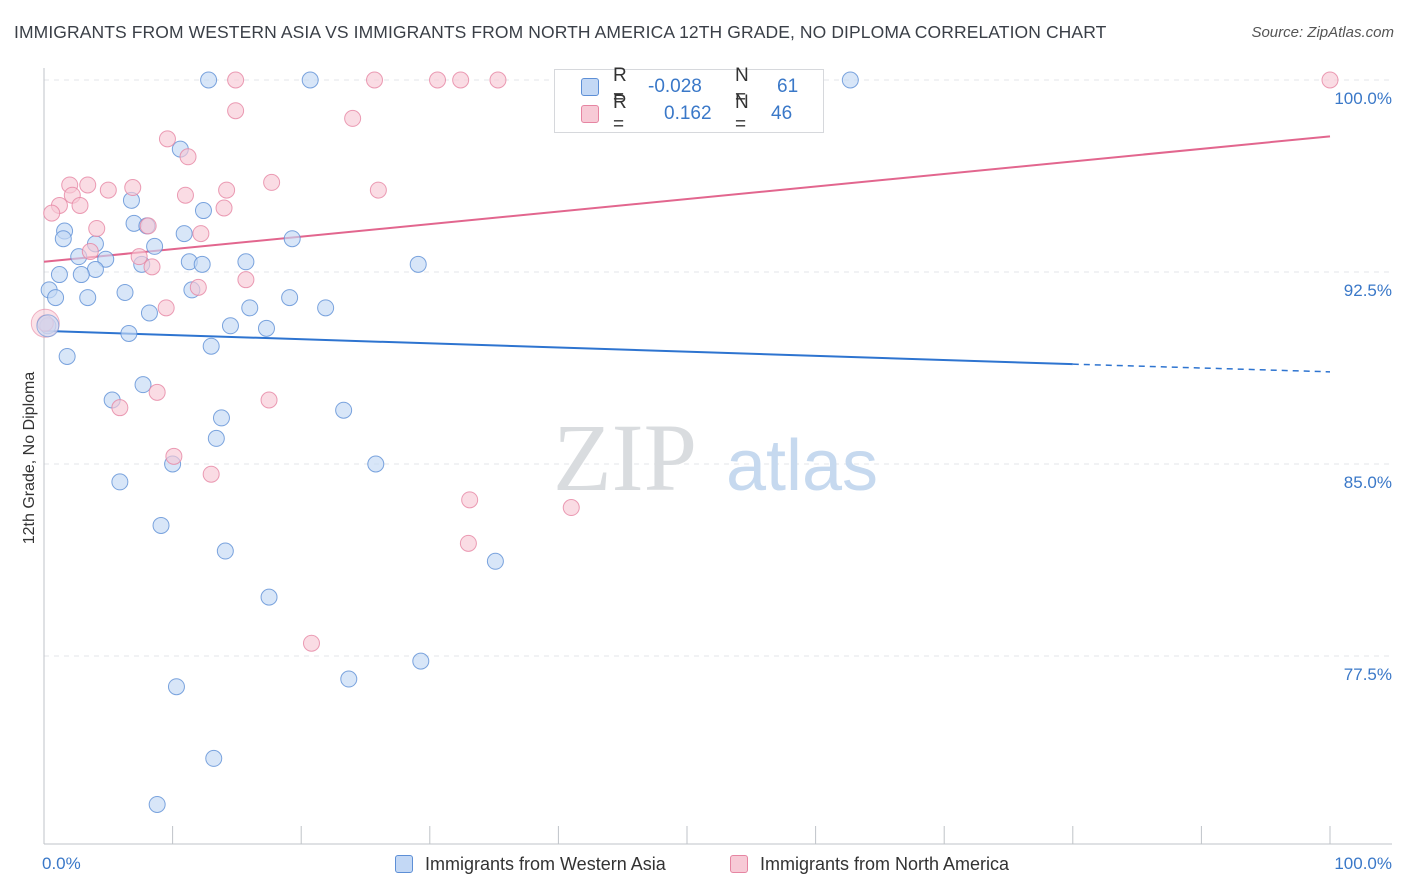 Image resolution: width=1406 pixels, height=892 pixels. What do you see at coordinates (1363, 98) in the screenshot?
I see `y-tick-label: 100.0%` at bounding box center [1363, 98].